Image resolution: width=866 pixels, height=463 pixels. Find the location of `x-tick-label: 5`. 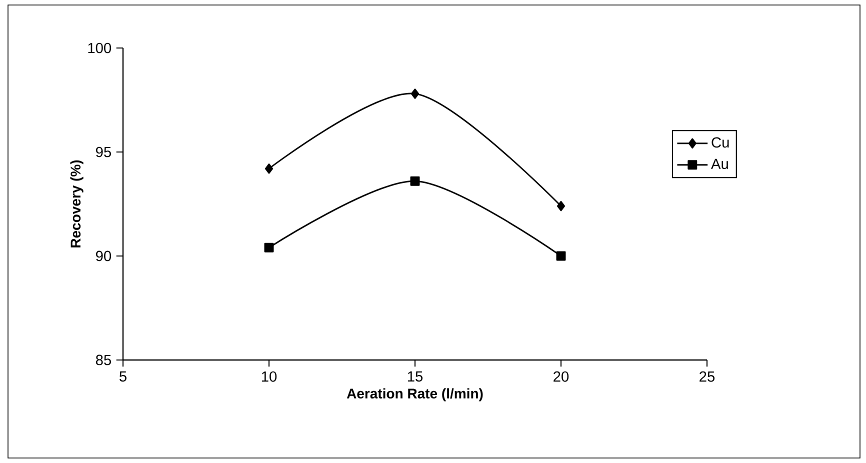

x-tick-label: 5 is located at coordinates (123, 376).